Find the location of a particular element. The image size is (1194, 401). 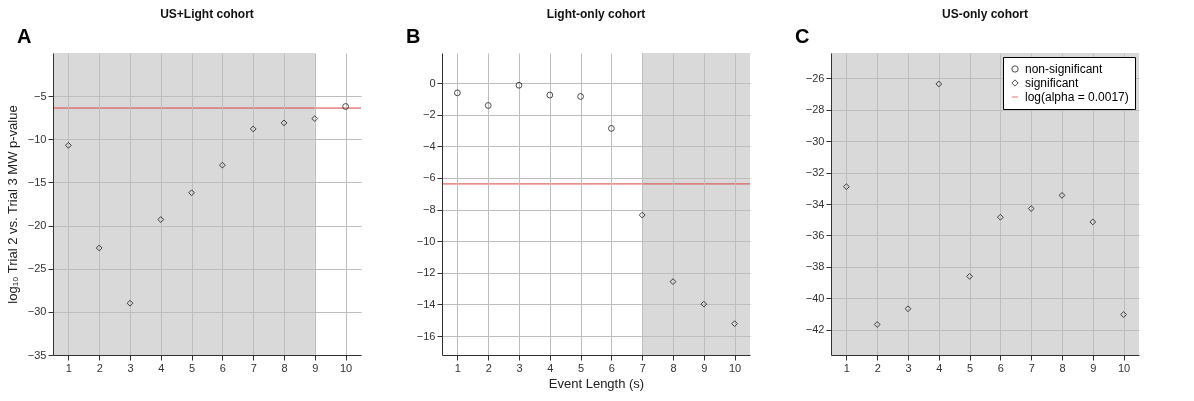

legend-label: log(alpha = 0.0017) is located at coordinates (1077, 97).